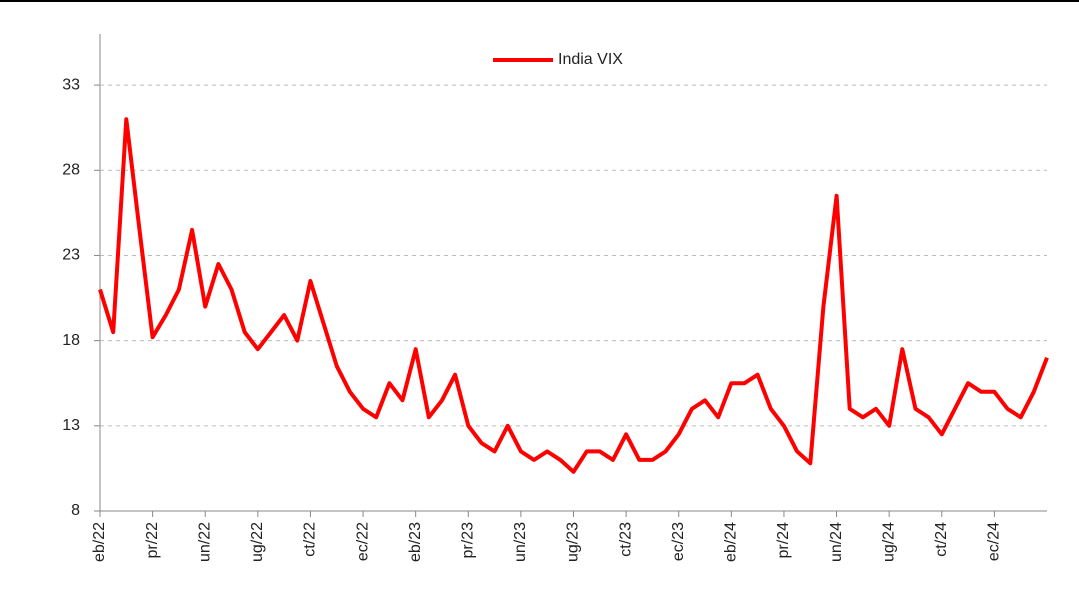  I want to click on x-tick-label: ug/22, so click(257, 542).